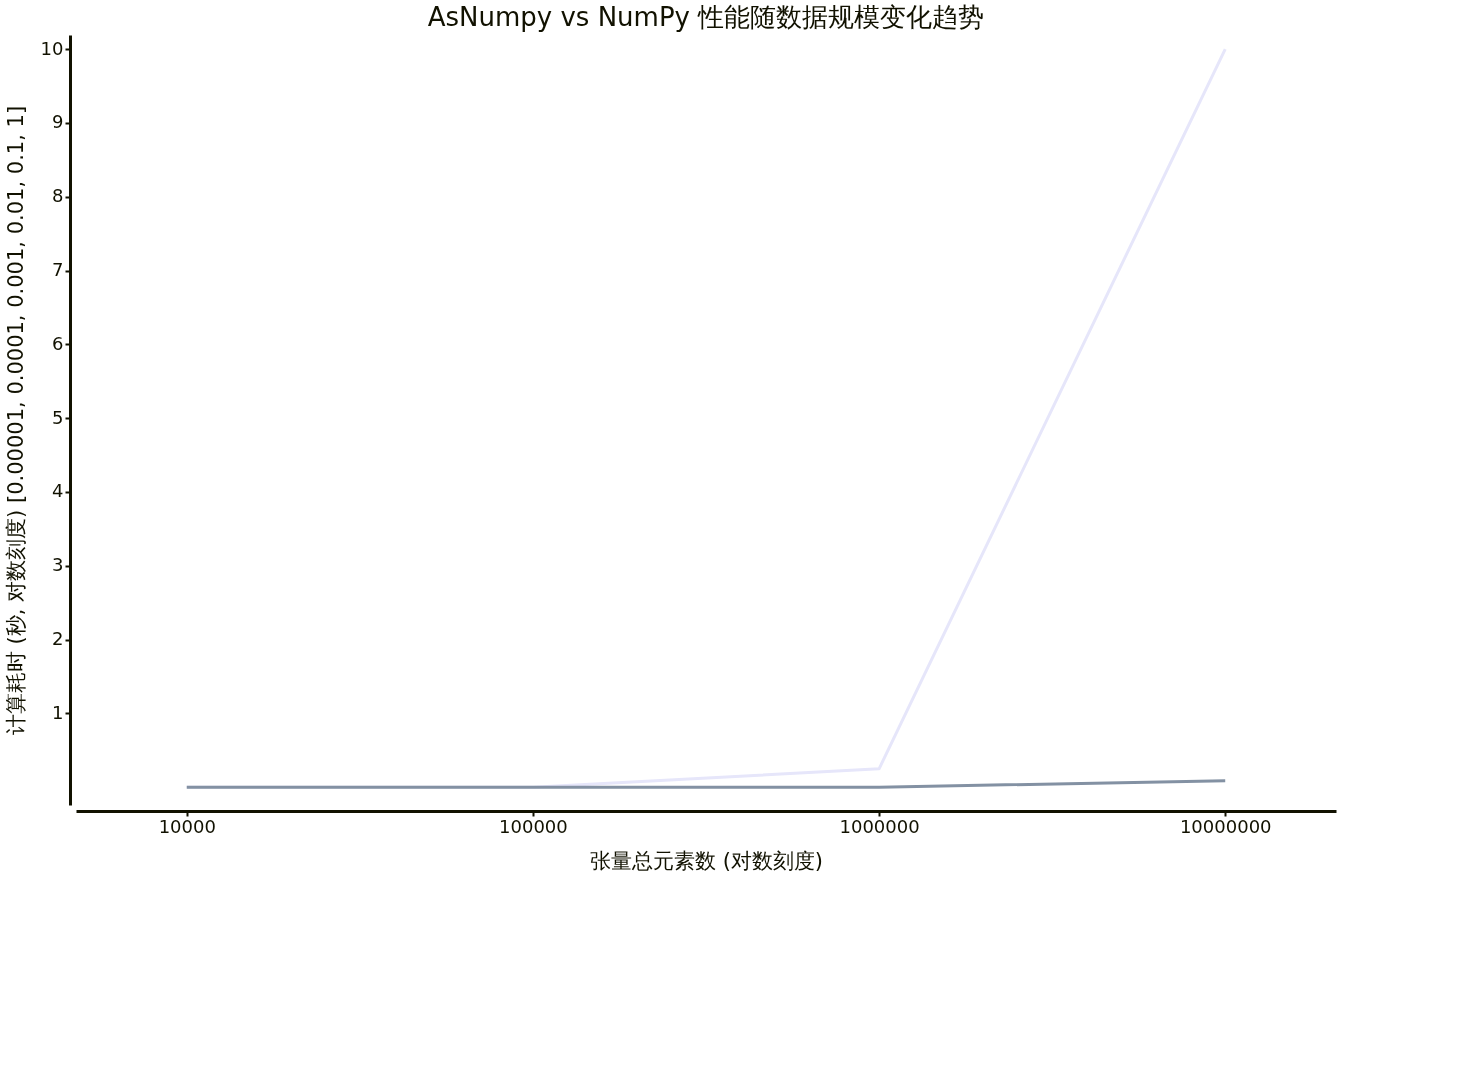 The image size is (1480, 1080). I want to click on y-tick-label: 4, so click(58, 491).